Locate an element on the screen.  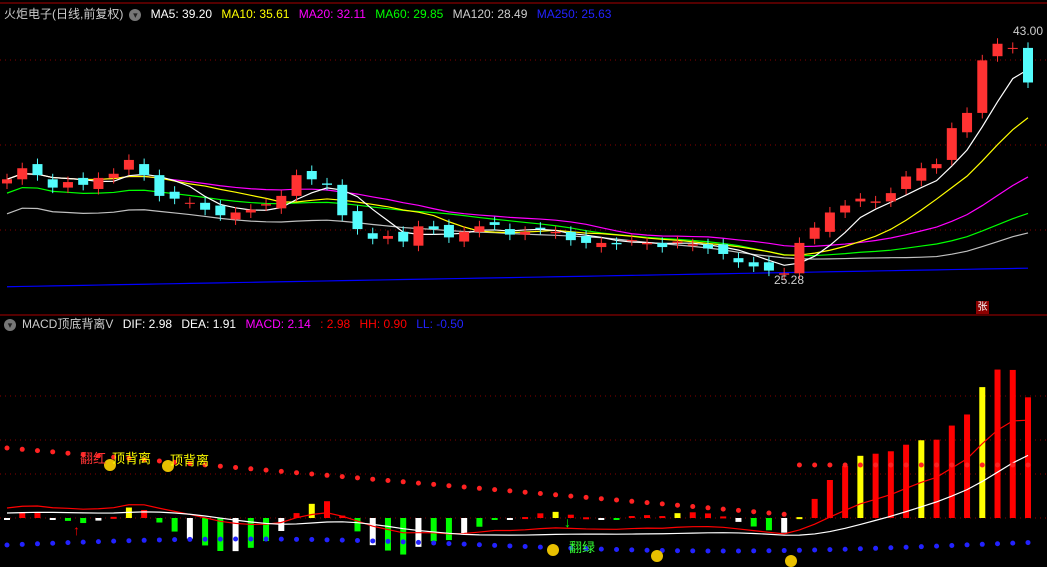
dea-line is located at coordinates (517, 495).